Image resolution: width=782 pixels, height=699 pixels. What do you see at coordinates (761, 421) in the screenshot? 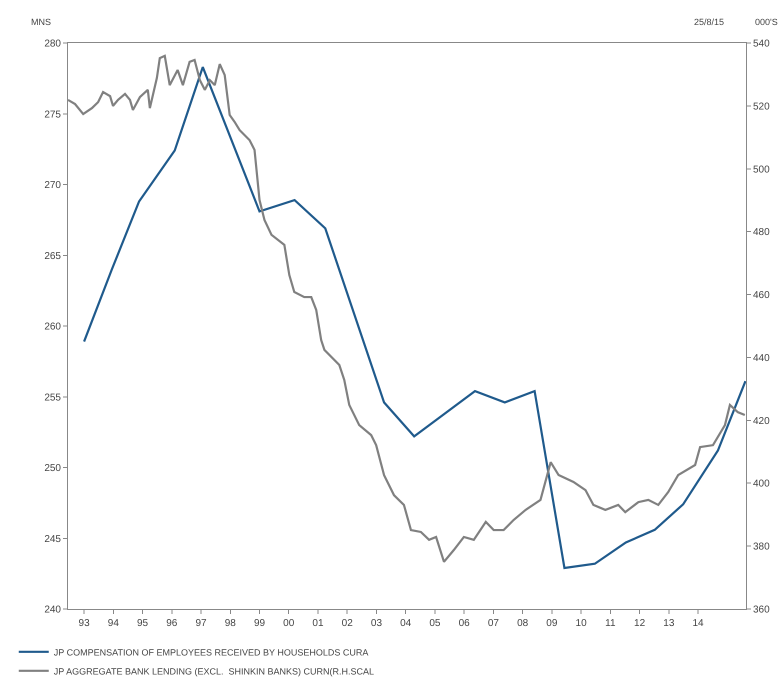
I see `y2-tick-label: 420` at bounding box center [761, 421].